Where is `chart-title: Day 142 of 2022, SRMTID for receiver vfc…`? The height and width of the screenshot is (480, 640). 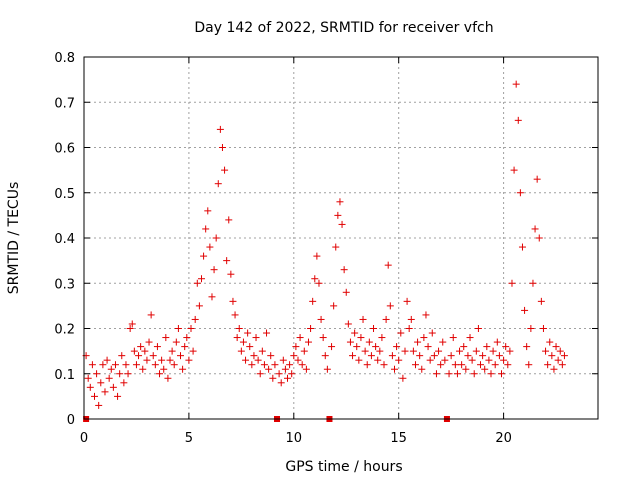
chart-title: Day 142 of 2022, SRMTID for receiver vfc… is located at coordinates (343, 28).